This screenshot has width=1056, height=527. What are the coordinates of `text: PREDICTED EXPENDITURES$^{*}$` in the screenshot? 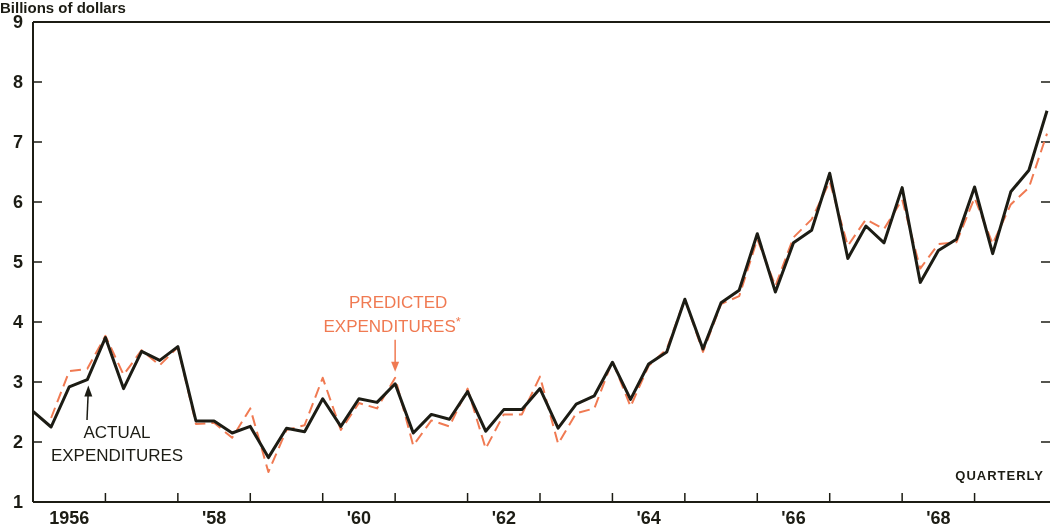 It's located at (392, 314).